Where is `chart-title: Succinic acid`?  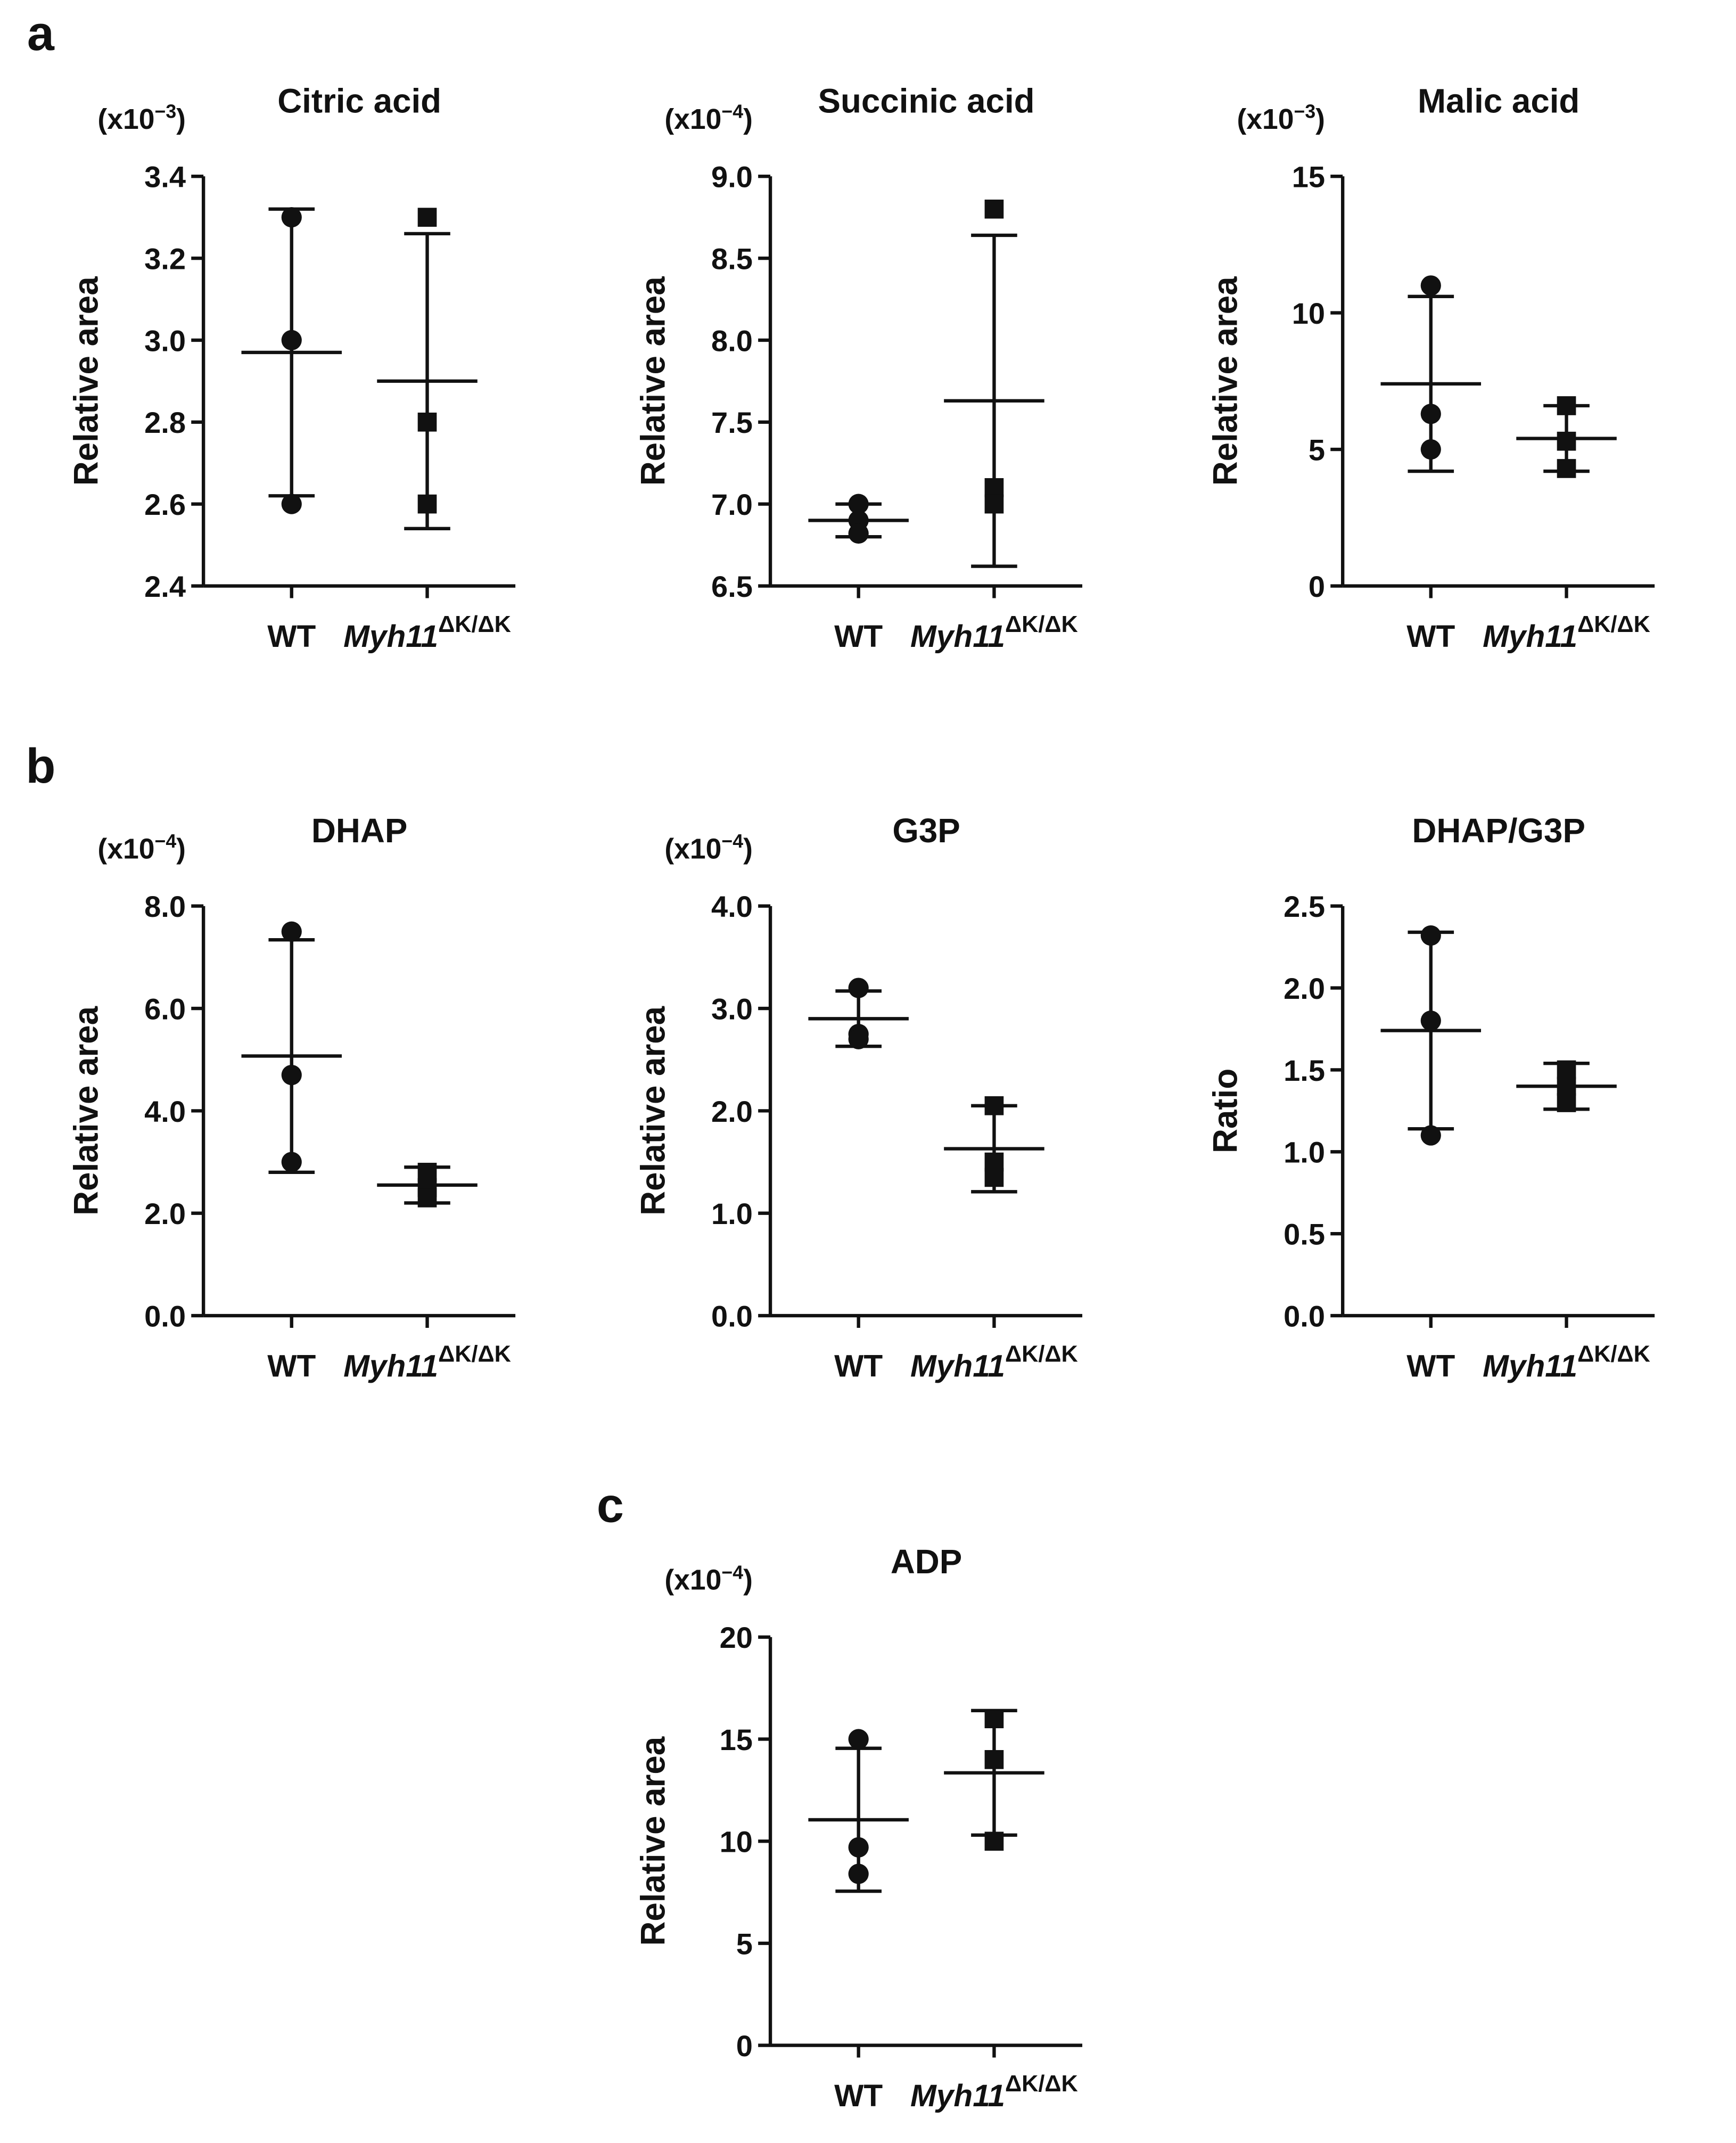 chart-title: Succinic acid is located at coordinates (926, 101).